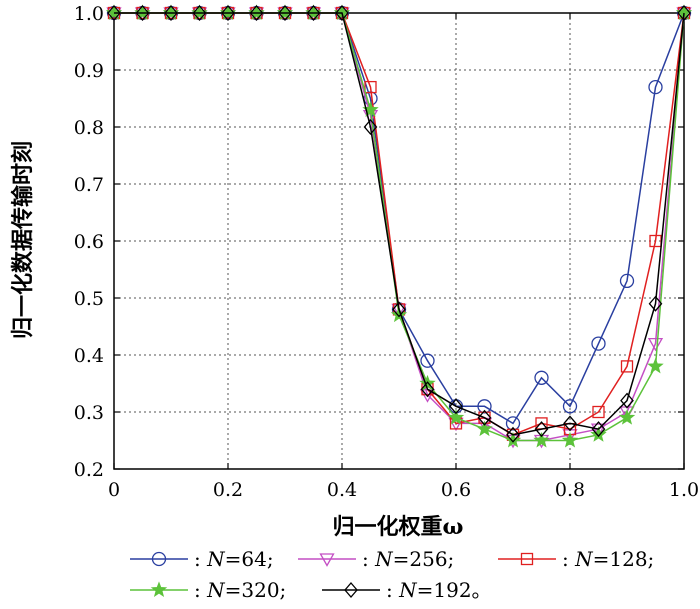 The height and width of the screenshot is (609, 700). What do you see at coordinates (23, 240) in the screenshot?
I see `y-axis-title: 归一化数据传输时刻` at bounding box center [23, 240].